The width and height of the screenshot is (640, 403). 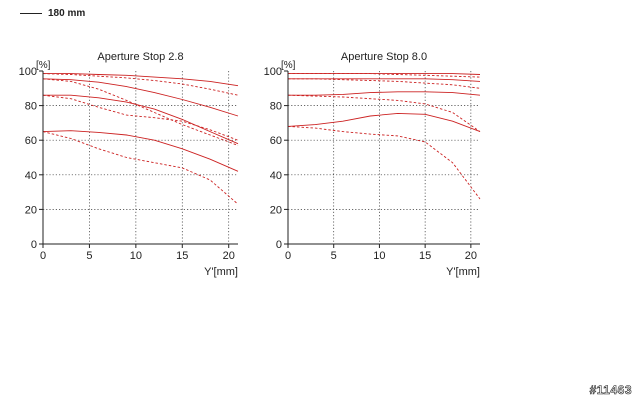 What do you see at coordinates (31, 13) in the screenshot?
I see `legend-line-swatch` at bounding box center [31, 13].